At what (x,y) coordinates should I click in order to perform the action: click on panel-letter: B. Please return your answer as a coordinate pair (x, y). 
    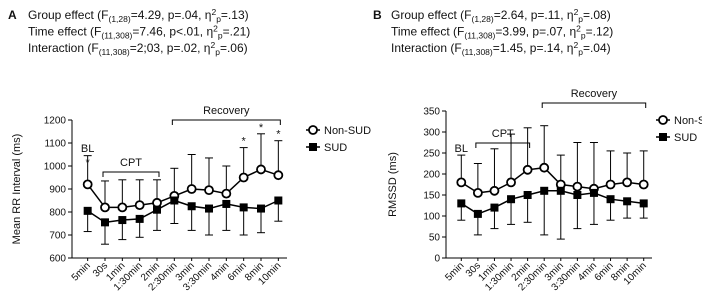
    Looking at the image, I should click on (377, 15).